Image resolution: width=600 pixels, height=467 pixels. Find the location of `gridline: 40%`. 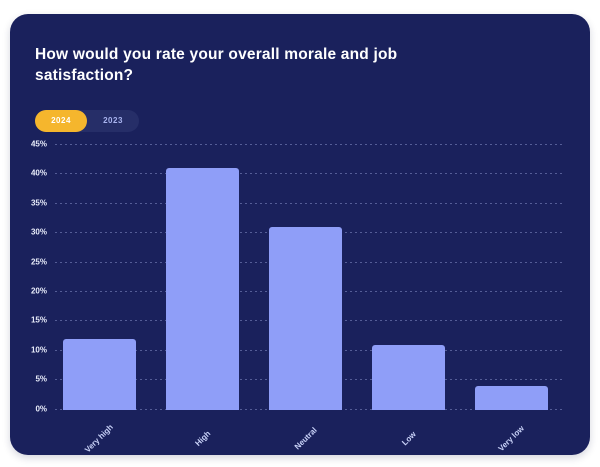

gridline: 40% is located at coordinates (298, 173).